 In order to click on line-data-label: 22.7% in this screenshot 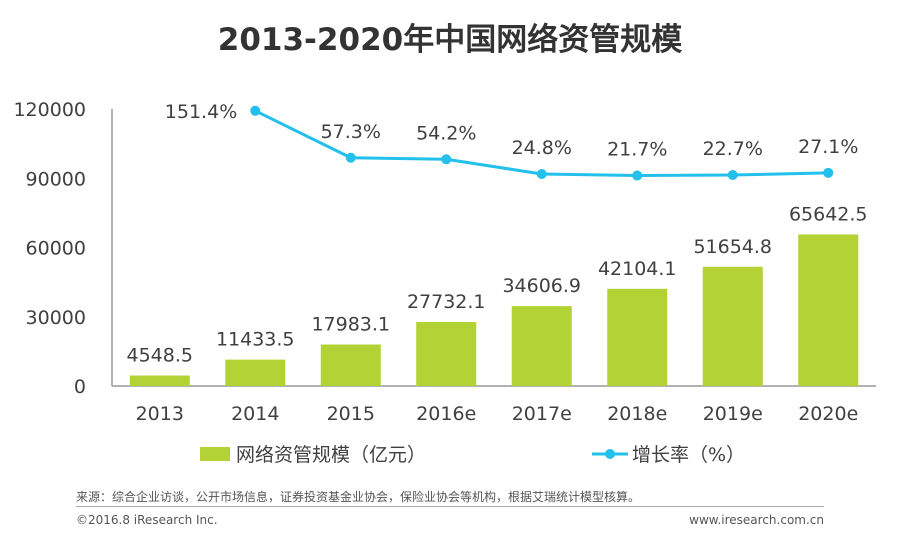, I will do `click(733, 149)`.